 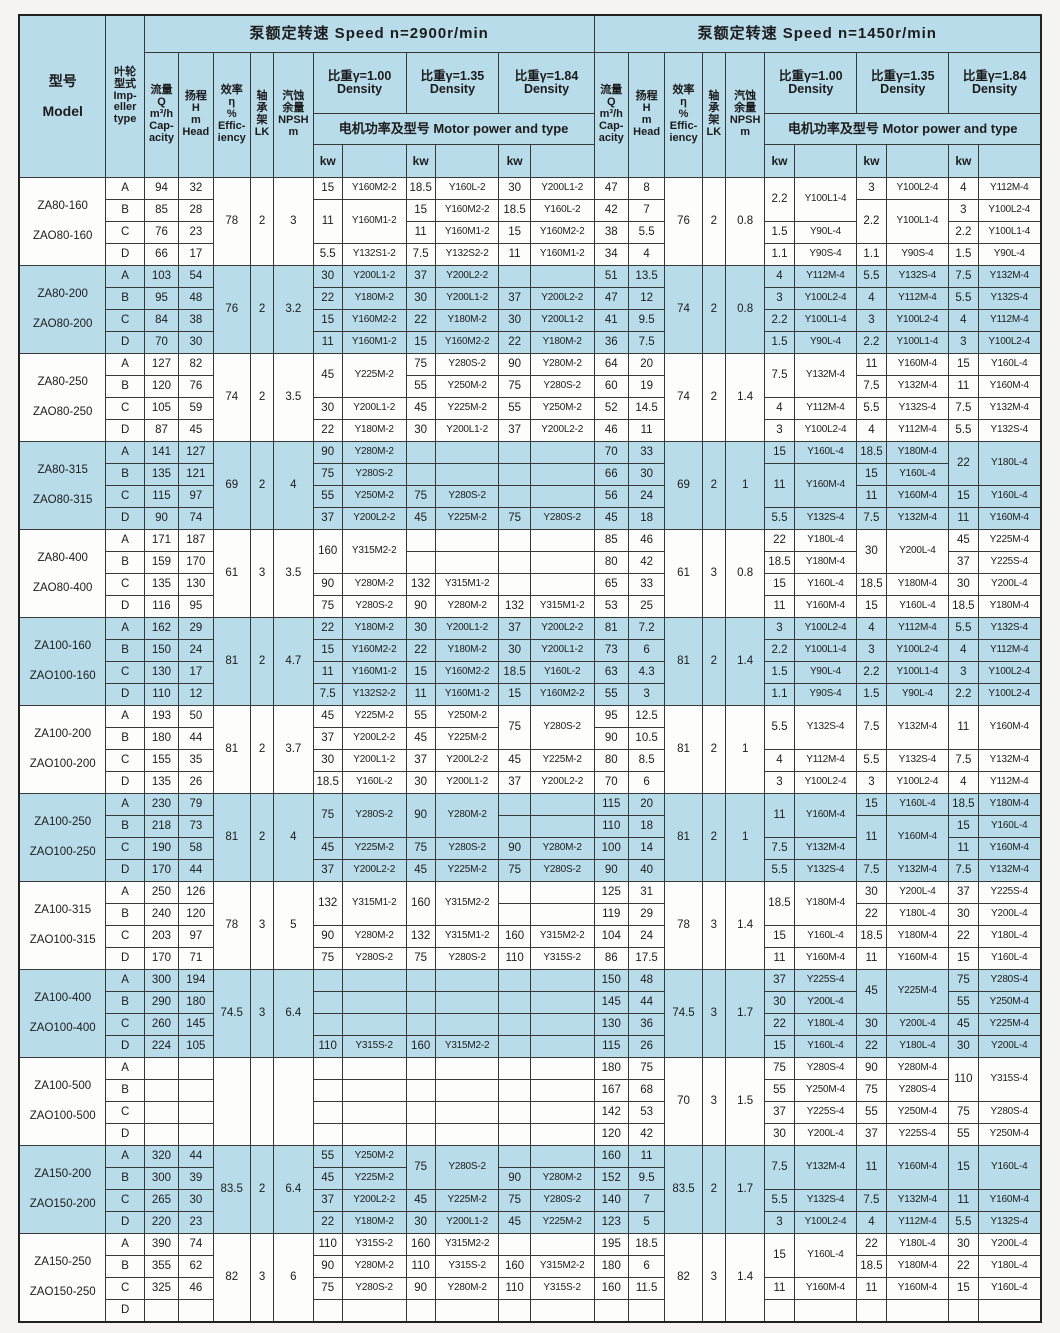 I want to click on data-cell: 17, so click(x=196, y=672).